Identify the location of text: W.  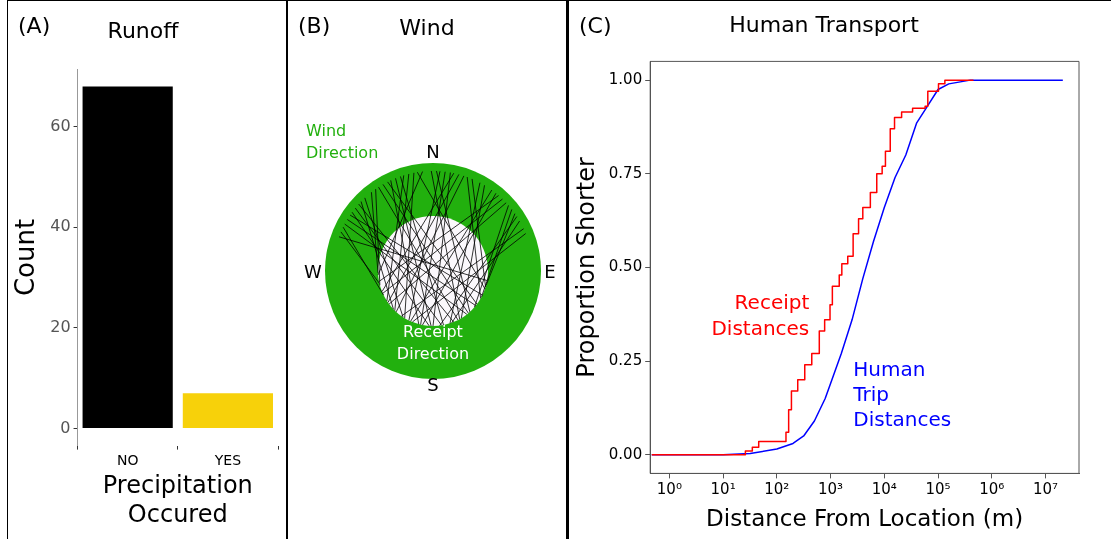
(313, 271).